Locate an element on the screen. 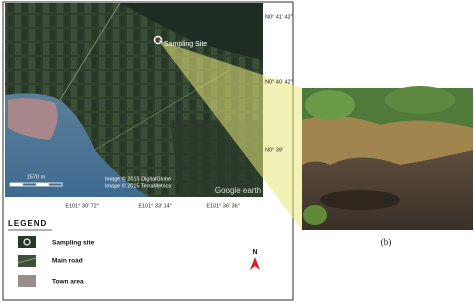 This screenshot has width=474, height=303. site-label: Sampling Site is located at coordinates (185, 44).